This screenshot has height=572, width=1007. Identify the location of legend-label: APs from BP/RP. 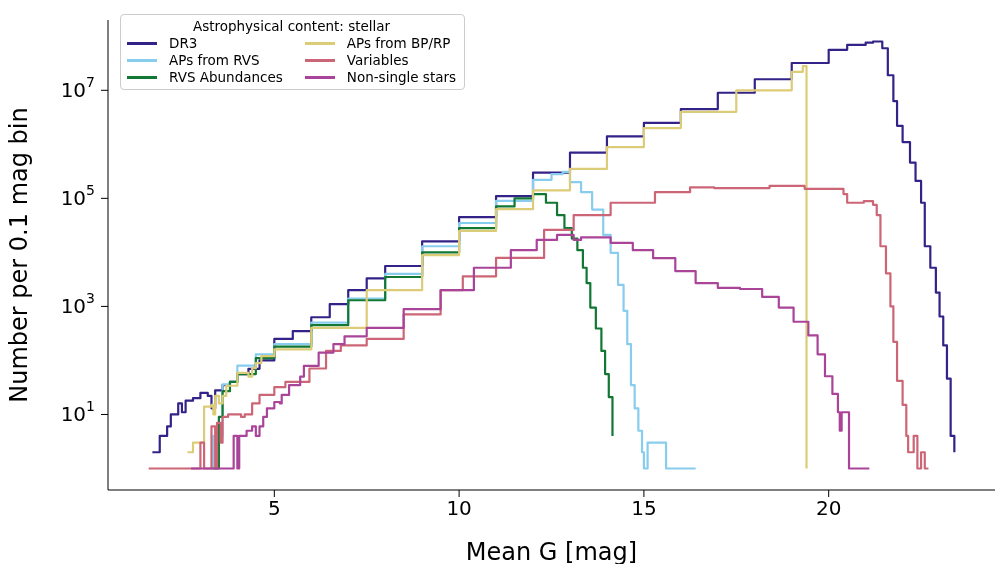
(398, 43).